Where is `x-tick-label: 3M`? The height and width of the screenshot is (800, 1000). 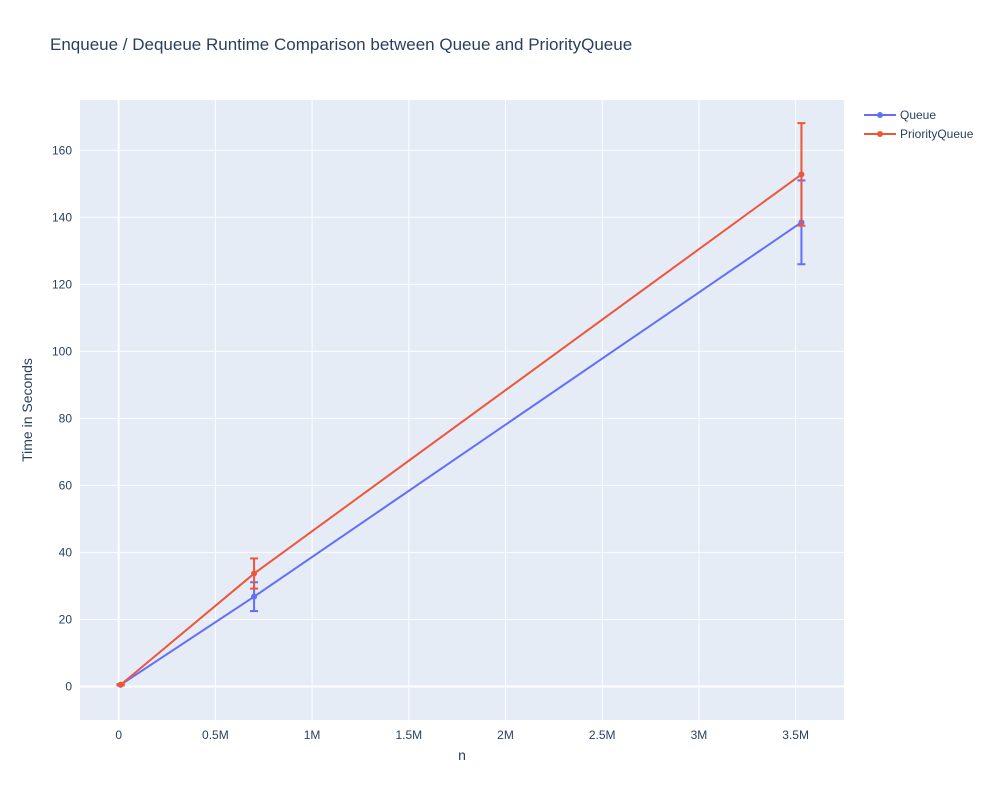 x-tick-label: 3M is located at coordinates (699, 735).